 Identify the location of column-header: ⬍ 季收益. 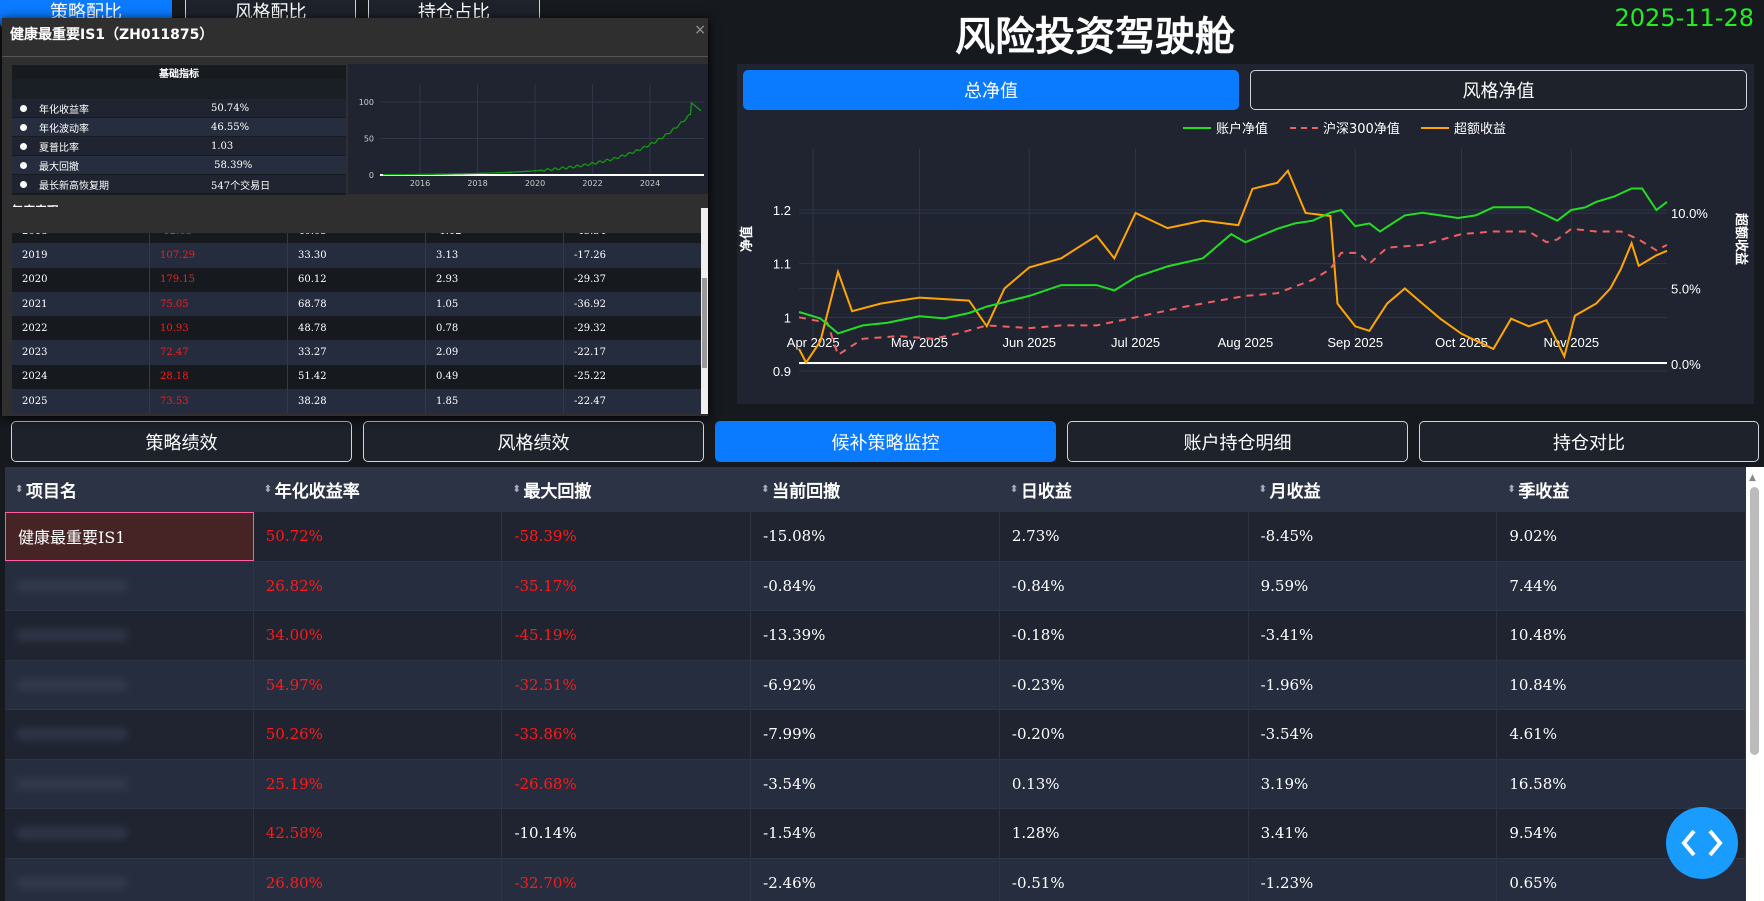
(1621, 489).